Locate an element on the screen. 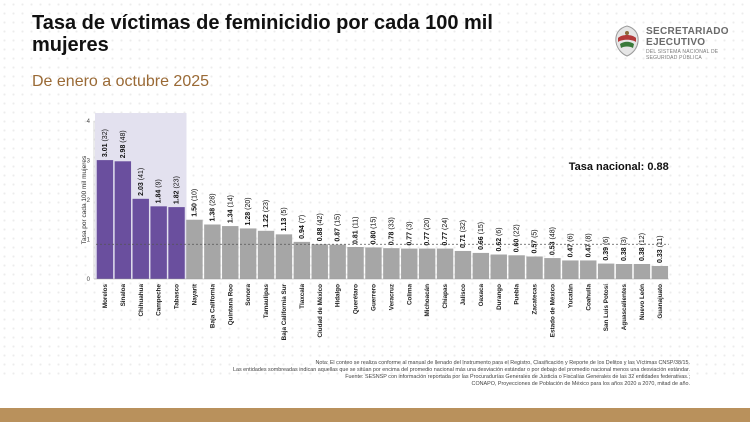 The height and width of the screenshot is (422, 750). bar-value-label: 0.60 (22) is located at coordinates (517, 238).